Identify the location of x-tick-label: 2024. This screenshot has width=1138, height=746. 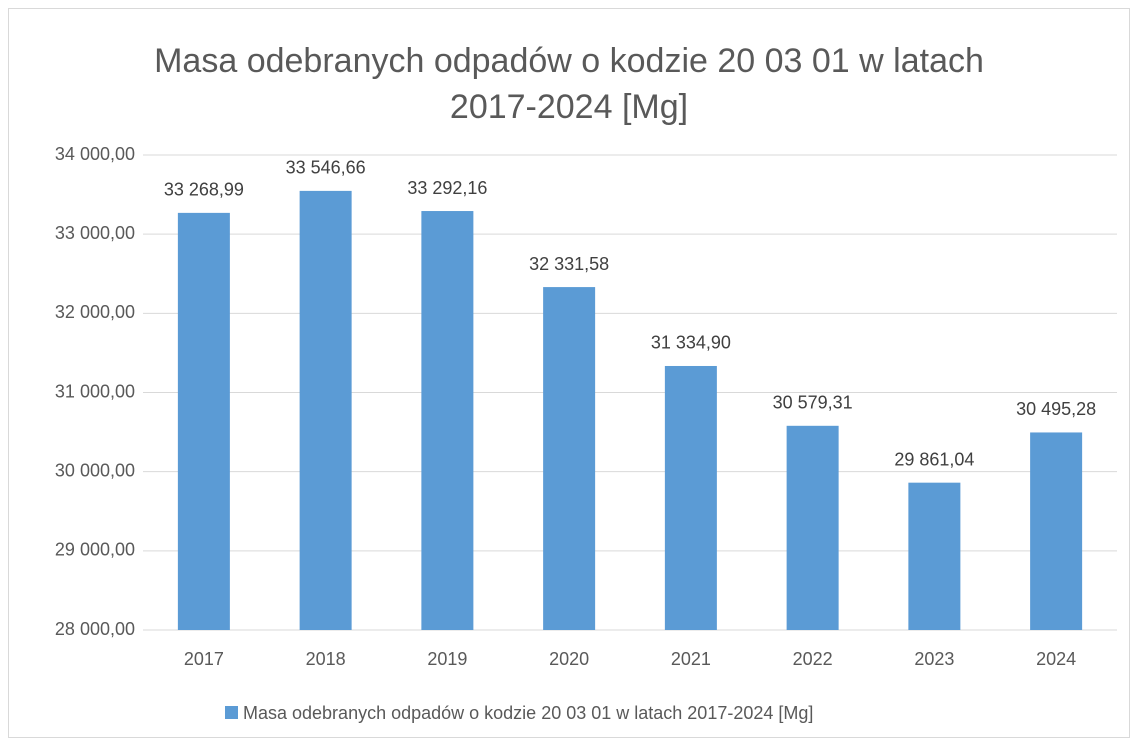
(1056, 659).